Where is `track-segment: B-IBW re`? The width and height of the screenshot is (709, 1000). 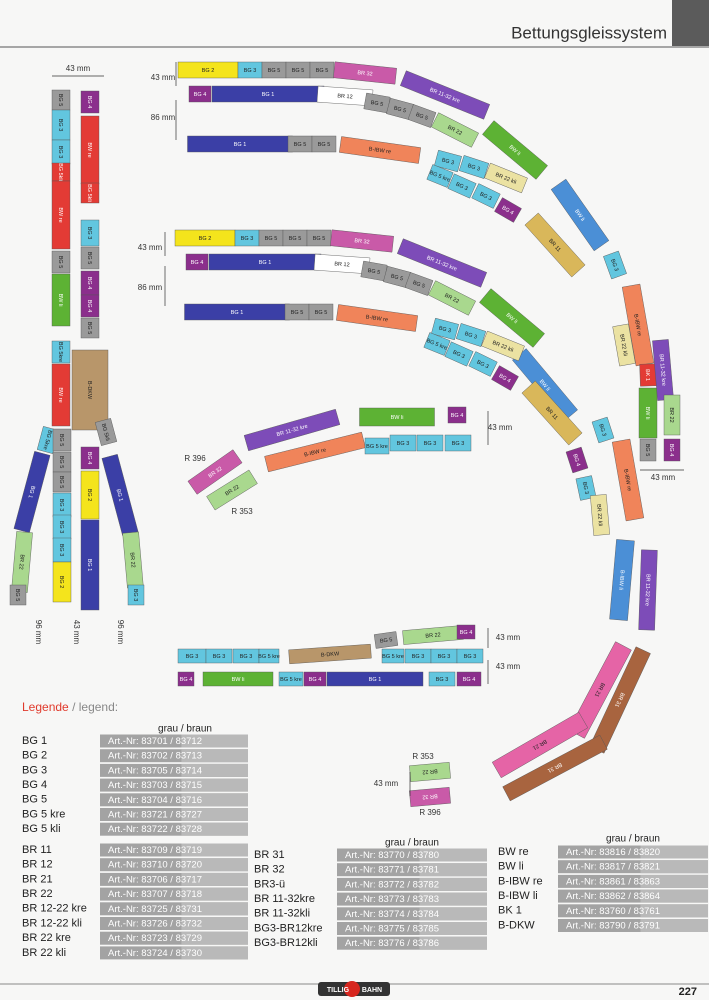
track-segment: B-IBW re is located at coordinates (380, 150).